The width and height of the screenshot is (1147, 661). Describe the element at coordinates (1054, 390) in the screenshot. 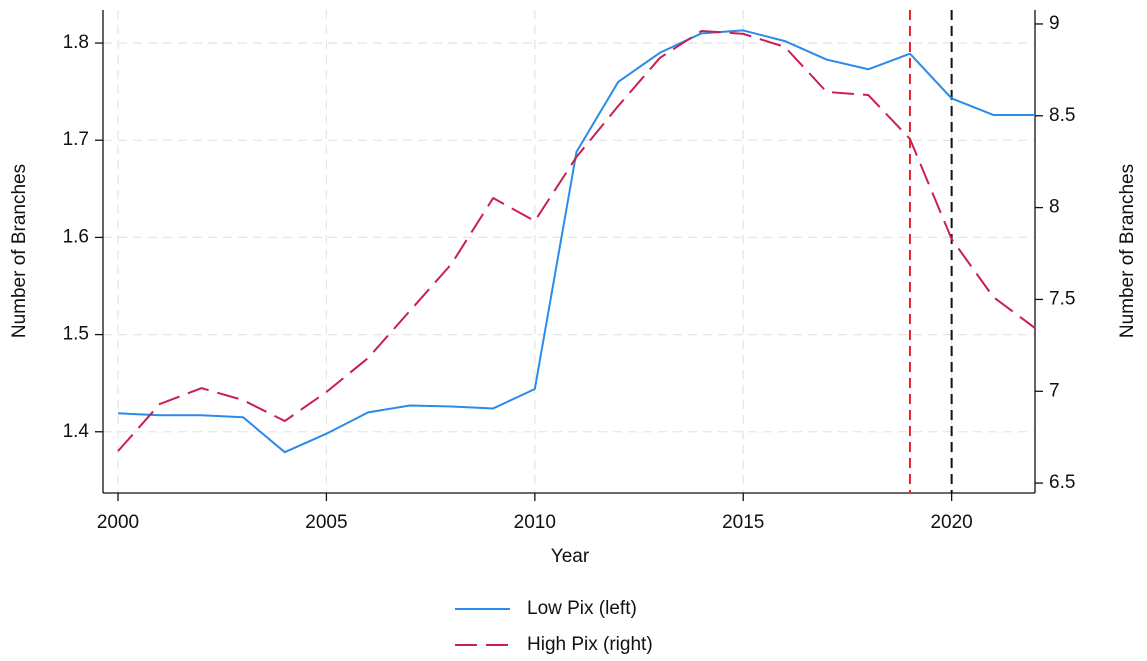

I see `y2-tick-label: 7` at that location.